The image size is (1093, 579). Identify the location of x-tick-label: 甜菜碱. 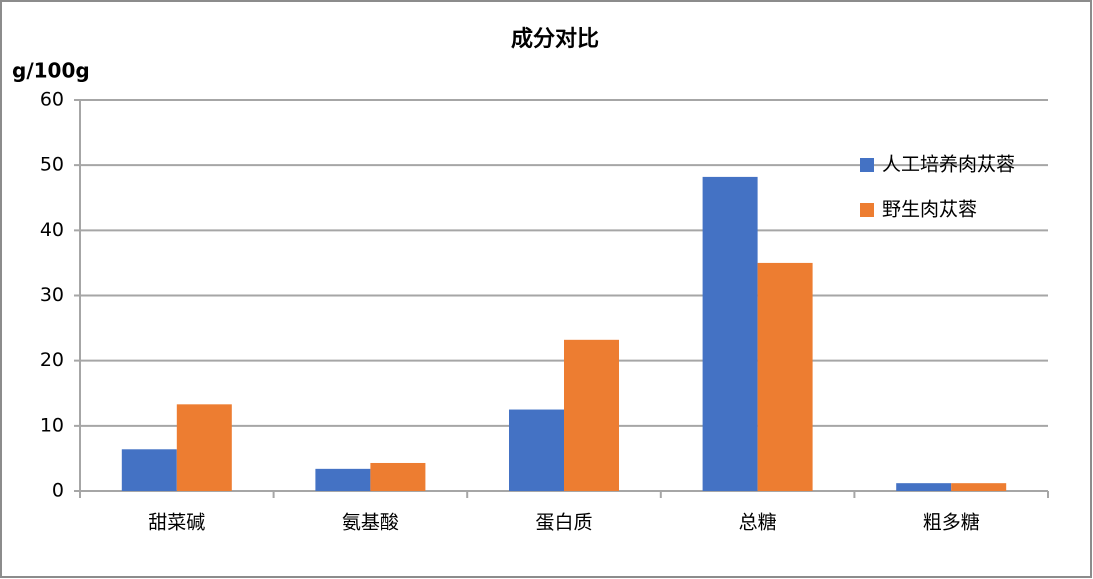
(176, 523).